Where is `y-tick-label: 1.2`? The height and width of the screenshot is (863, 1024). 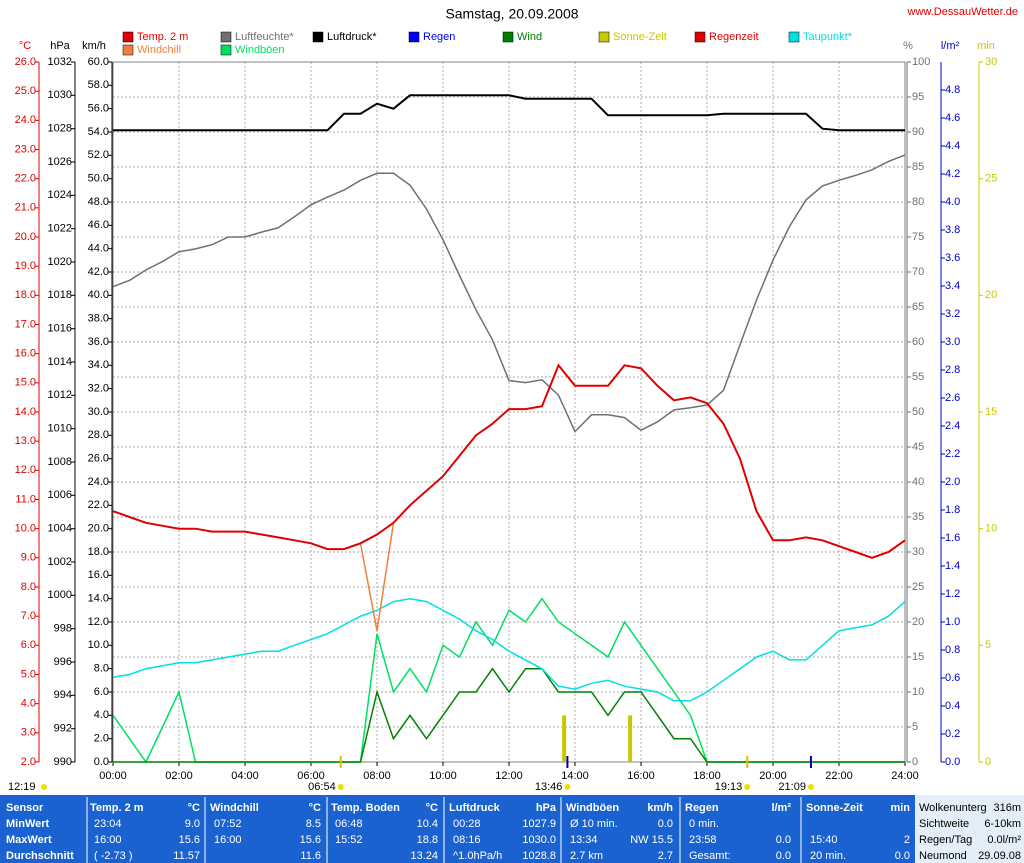
y-tick-label: 1.2 is located at coordinates (952, 594).